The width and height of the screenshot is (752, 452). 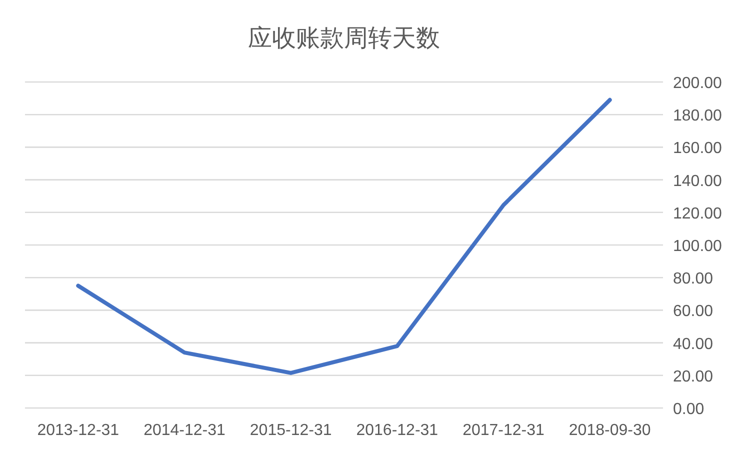 What do you see at coordinates (291, 430) in the screenshot?
I see `x-tick-label: 2015-12-31` at bounding box center [291, 430].